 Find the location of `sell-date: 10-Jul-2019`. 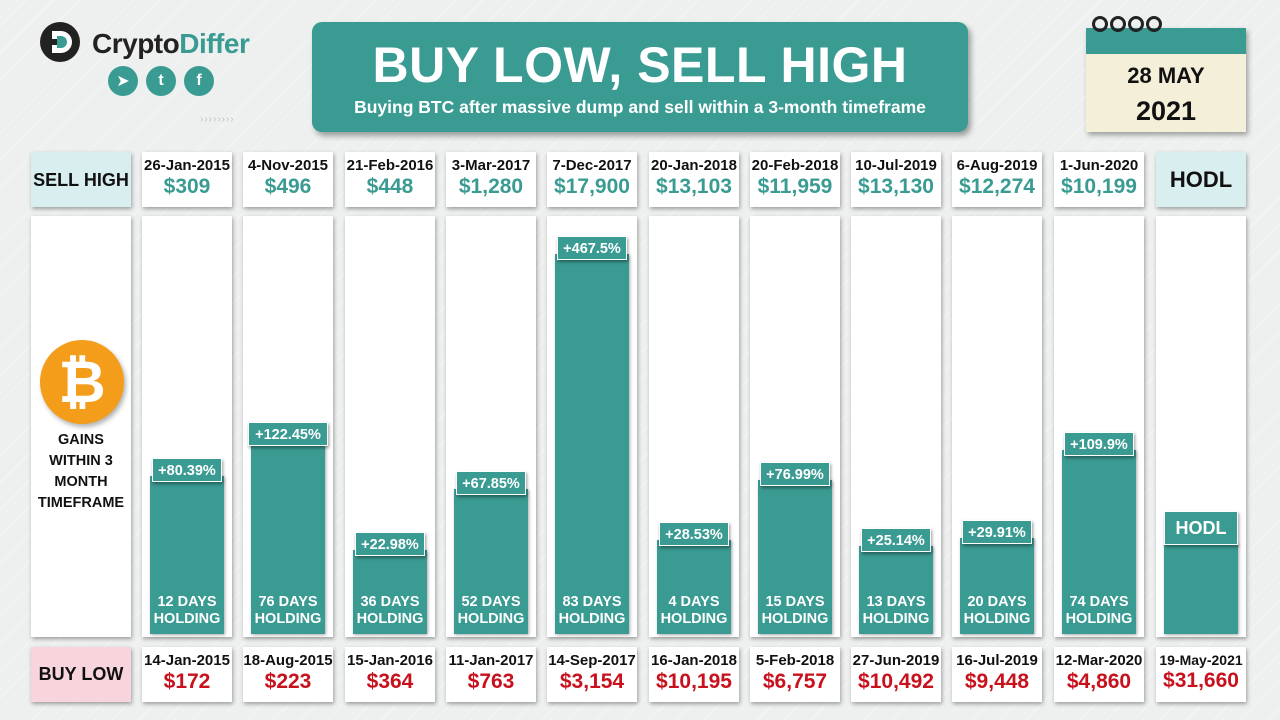

sell-date: 10-Jul-2019 is located at coordinates (896, 165).